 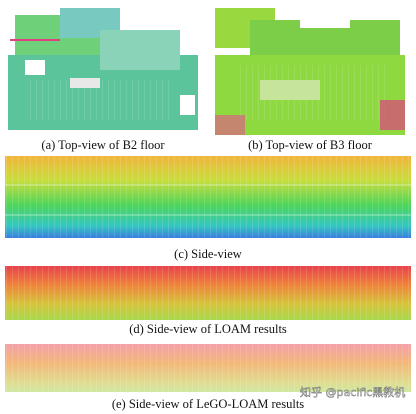 What do you see at coordinates (208, 254) in the screenshot?
I see `caption: (c) Side-view` at bounding box center [208, 254].